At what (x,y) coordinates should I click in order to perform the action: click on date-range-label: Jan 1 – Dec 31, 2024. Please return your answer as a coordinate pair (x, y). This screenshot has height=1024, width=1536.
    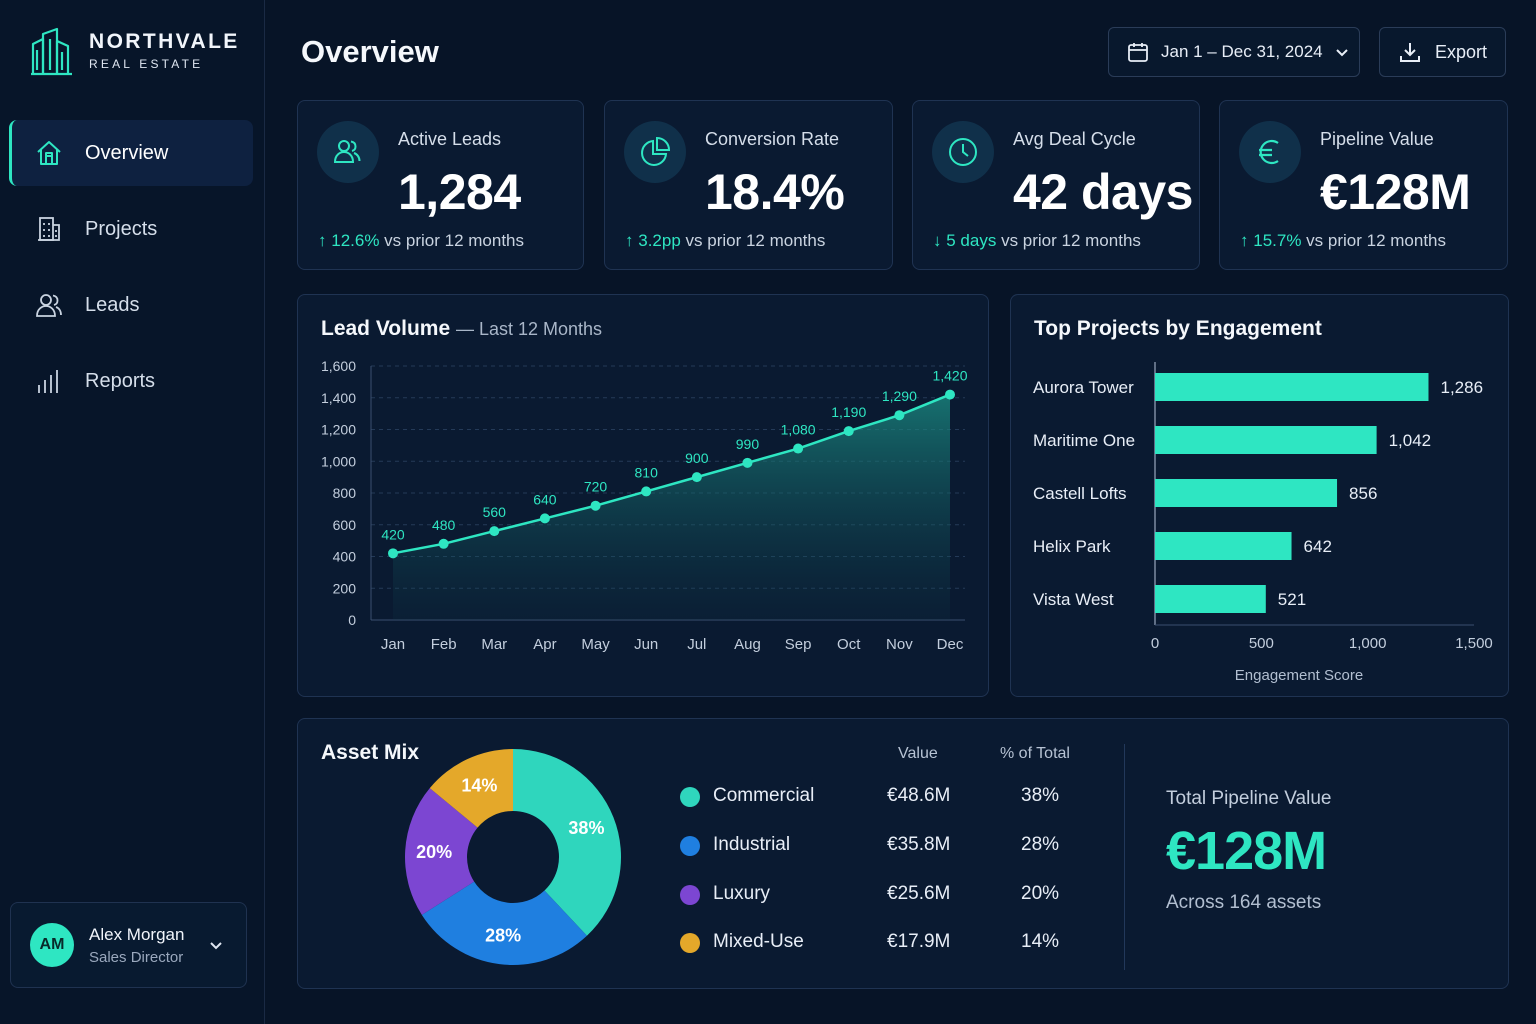
    Looking at the image, I should click on (1242, 51).